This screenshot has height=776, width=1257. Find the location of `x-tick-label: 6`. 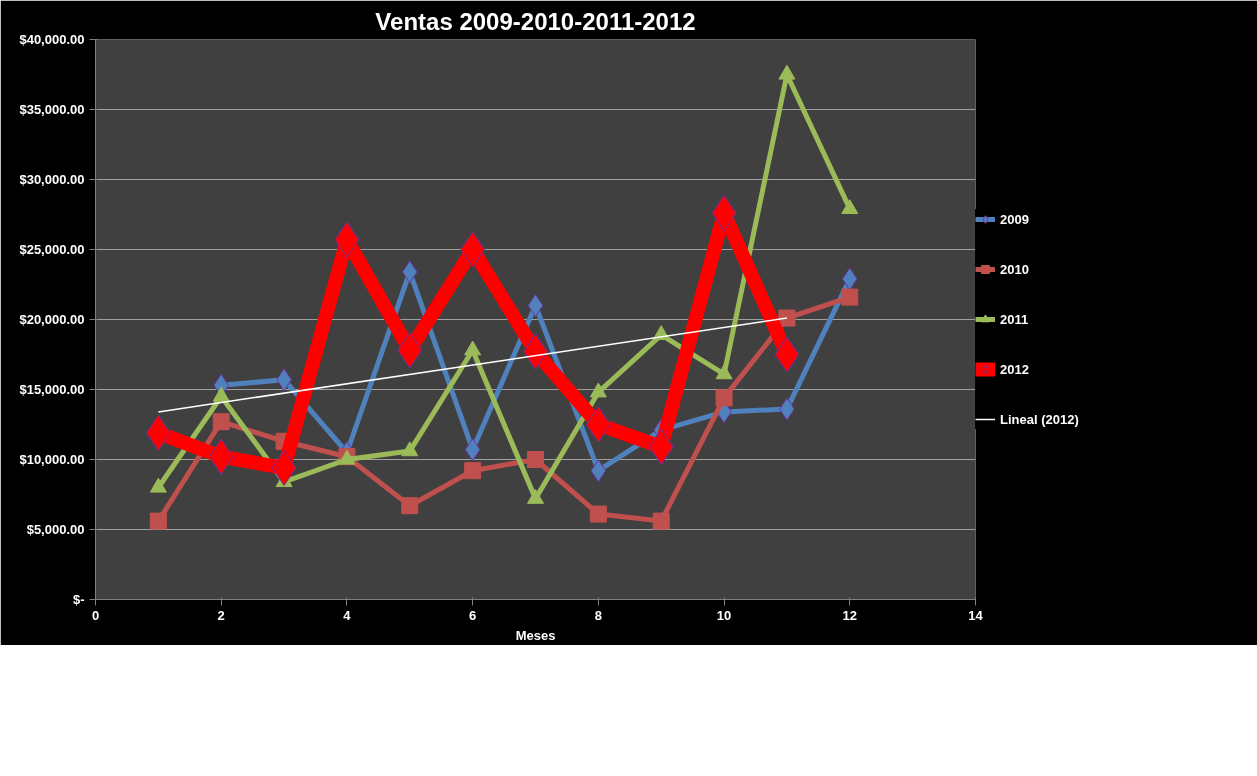

x-tick-label: 6 is located at coordinates (473, 615).